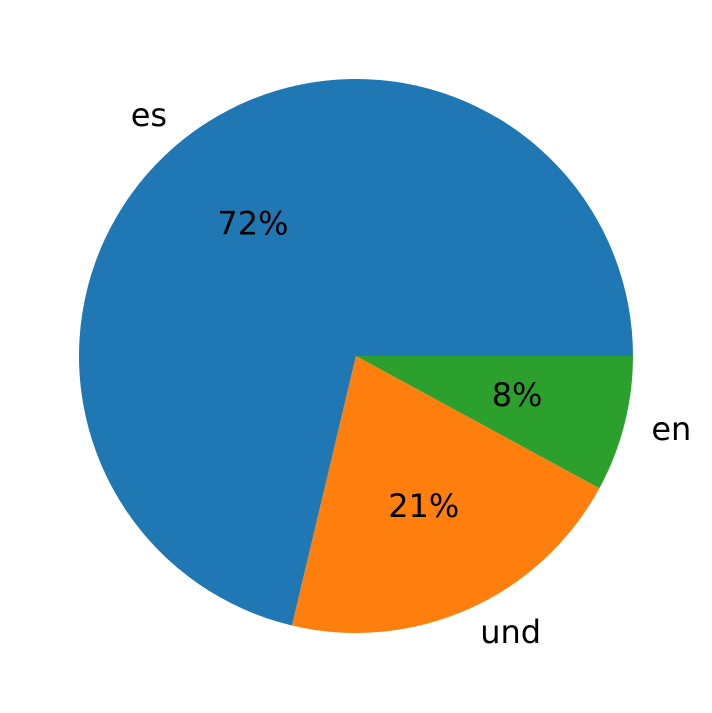  What do you see at coordinates (671, 429) in the screenshot?
I see `slice-label: en` at bounding box center [671, 429].